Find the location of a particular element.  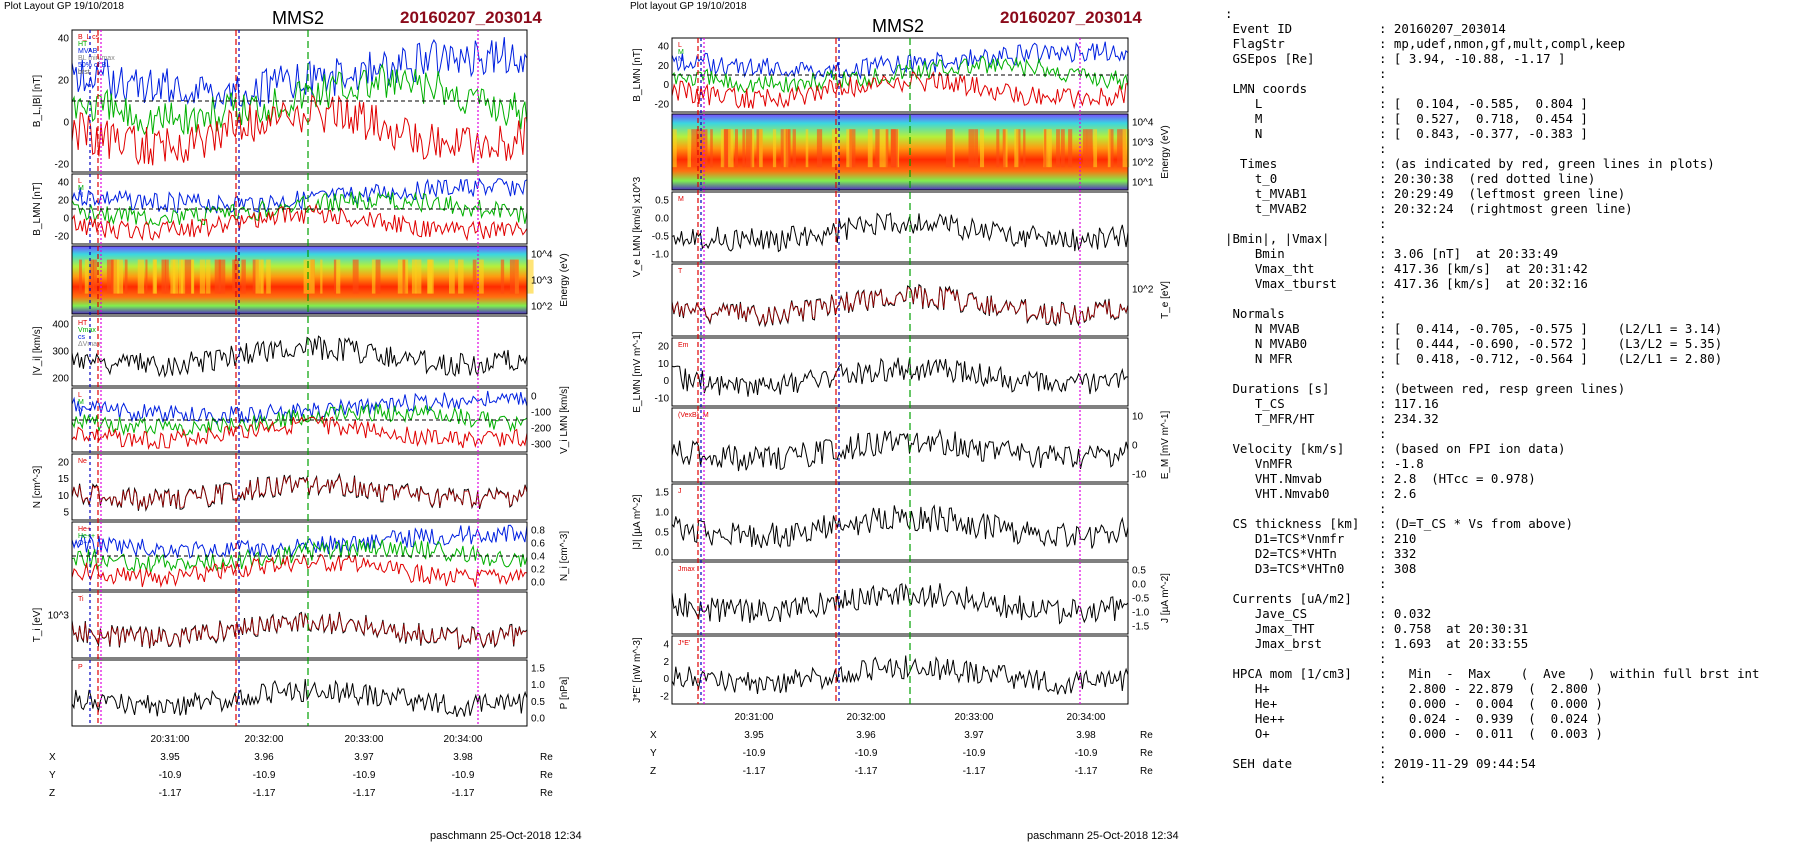

info-value: : 332 is located at coordinates (1398, 553).